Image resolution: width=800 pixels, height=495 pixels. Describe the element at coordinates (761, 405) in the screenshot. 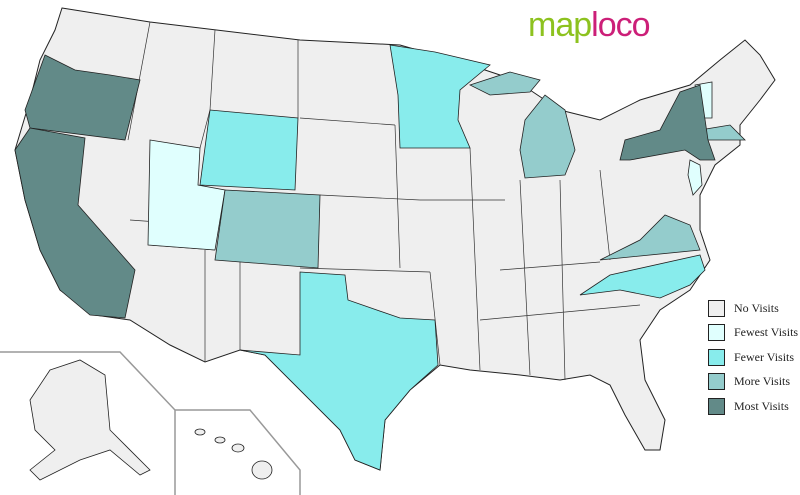

I see `legend-label: Most Visits` at that location.